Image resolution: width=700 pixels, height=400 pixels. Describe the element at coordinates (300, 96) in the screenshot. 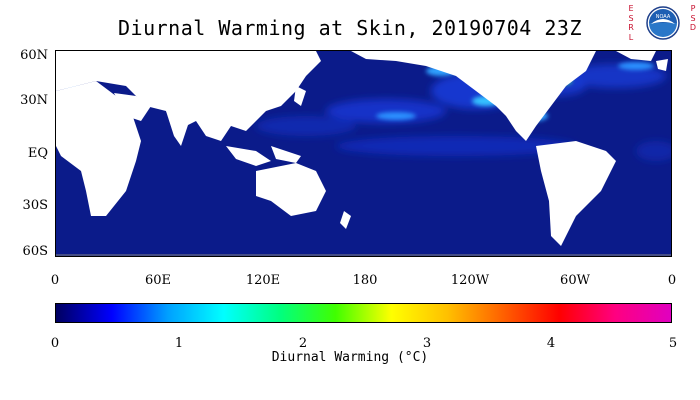

I see `japan-land` at that location.